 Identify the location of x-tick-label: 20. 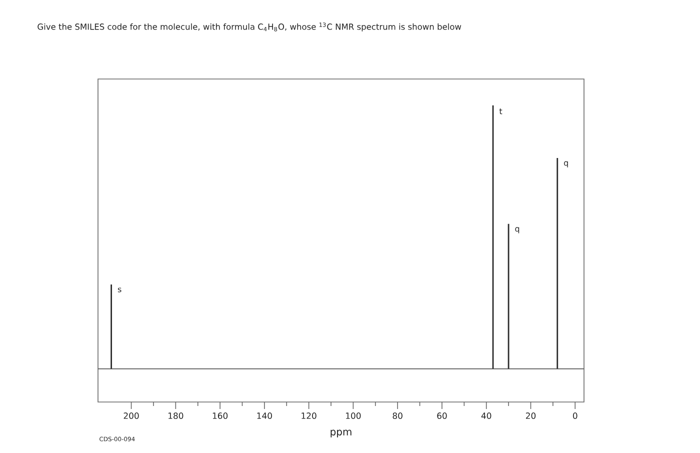
(531, 415).